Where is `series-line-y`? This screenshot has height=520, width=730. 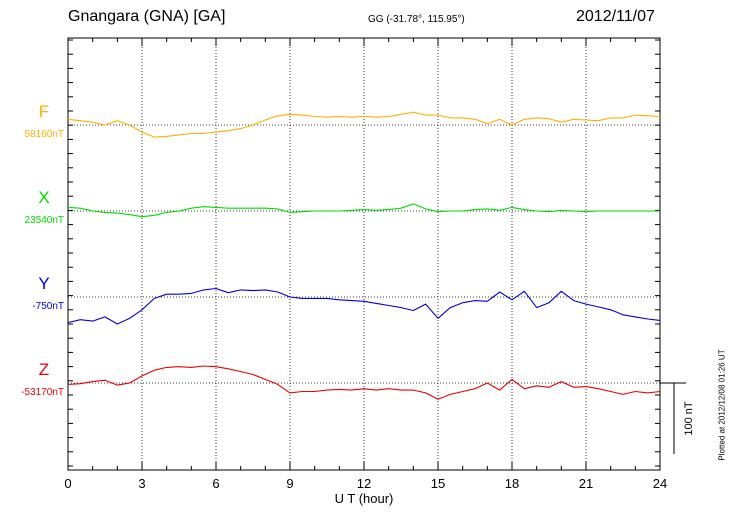
series-line-y is located at coordinates (364, 306).